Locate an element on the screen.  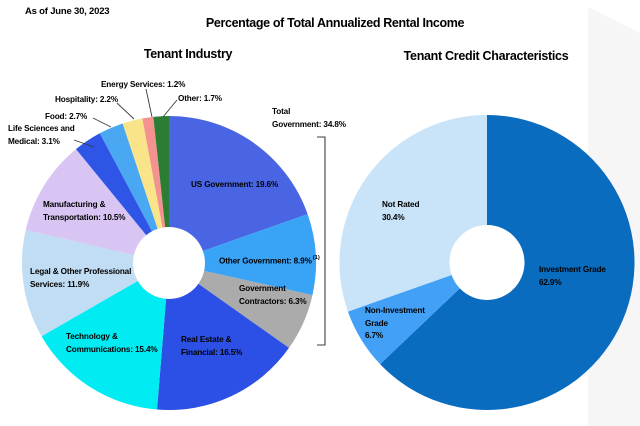
leader-line-energy-services is located at coordinates (149, 103).